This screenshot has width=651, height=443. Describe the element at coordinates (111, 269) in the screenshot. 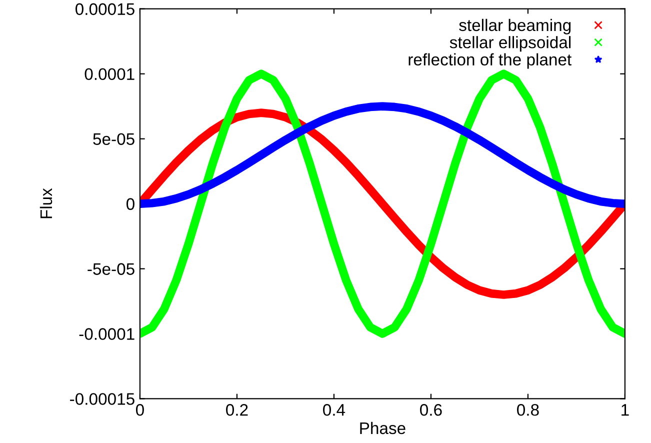

I see `y-tick-label: -5e-05` at that location.